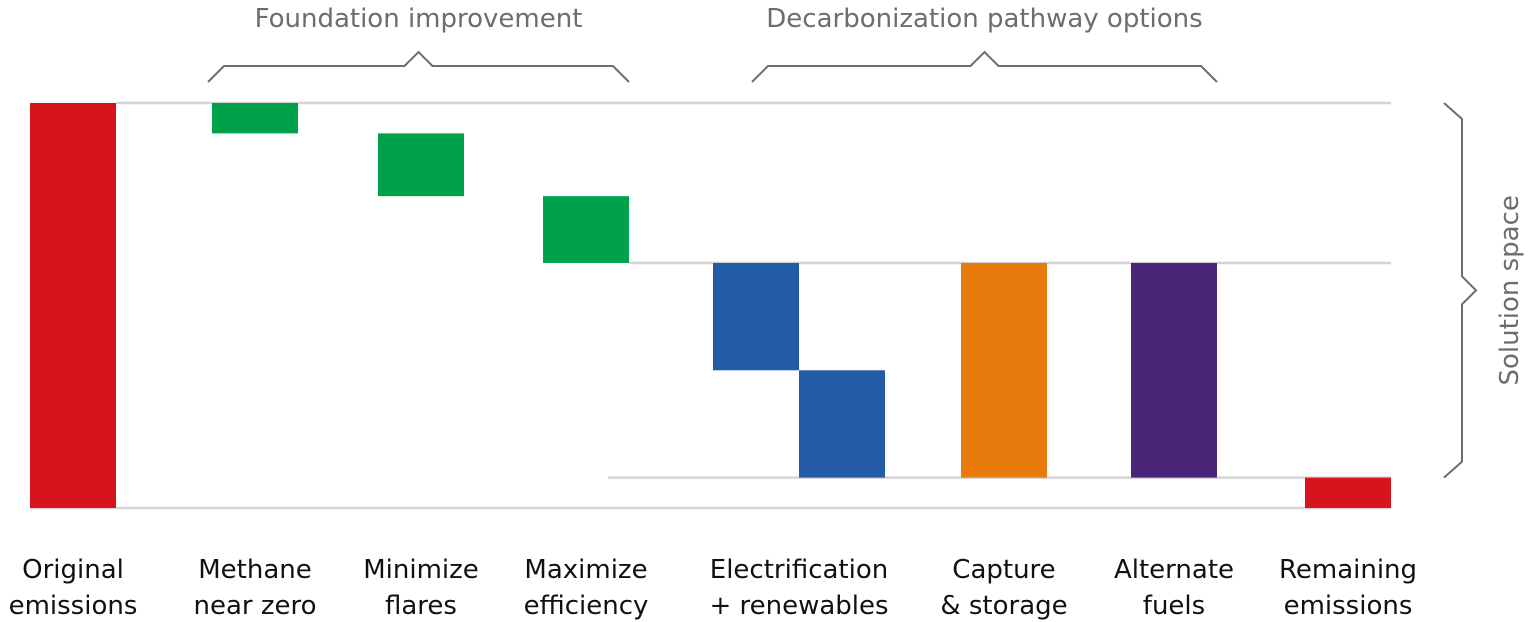  I want to click on category-label: Maximize efficiency, so click(586, 588).